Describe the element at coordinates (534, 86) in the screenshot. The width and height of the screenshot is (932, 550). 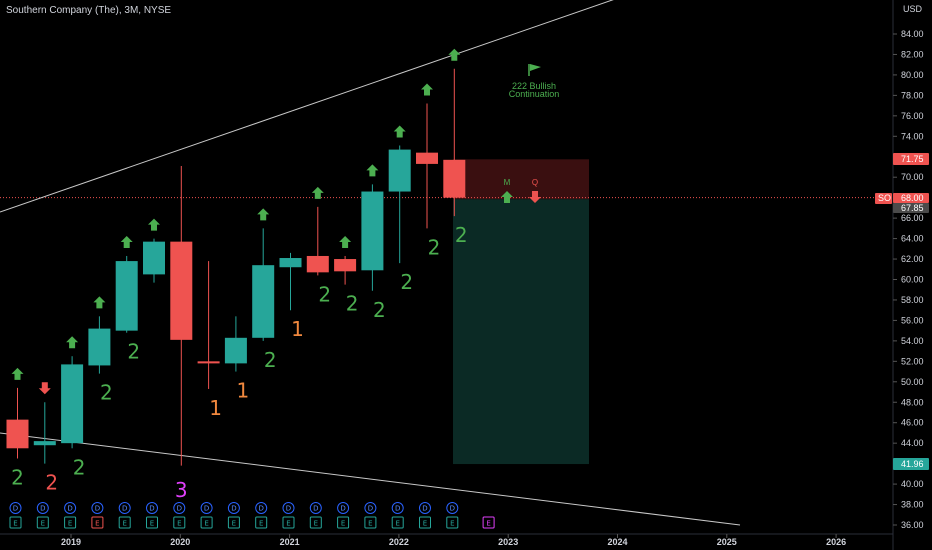
I see `signal-label-line1: 222 Bullish` at that location.